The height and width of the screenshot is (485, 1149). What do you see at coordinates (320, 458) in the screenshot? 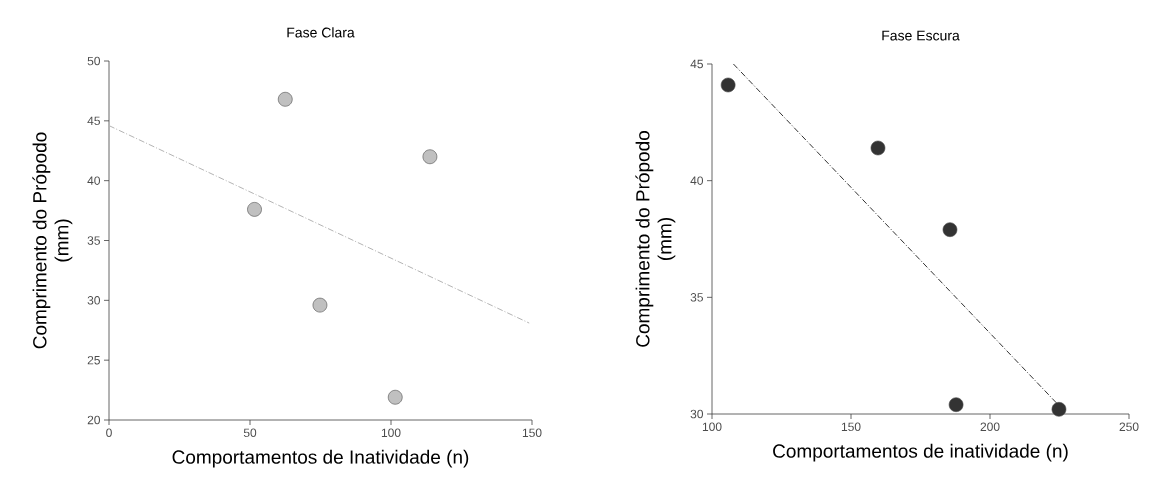
I see `x-axis-title: Comportamentos de Inatividade (n)` at bounding box center [320, 458].